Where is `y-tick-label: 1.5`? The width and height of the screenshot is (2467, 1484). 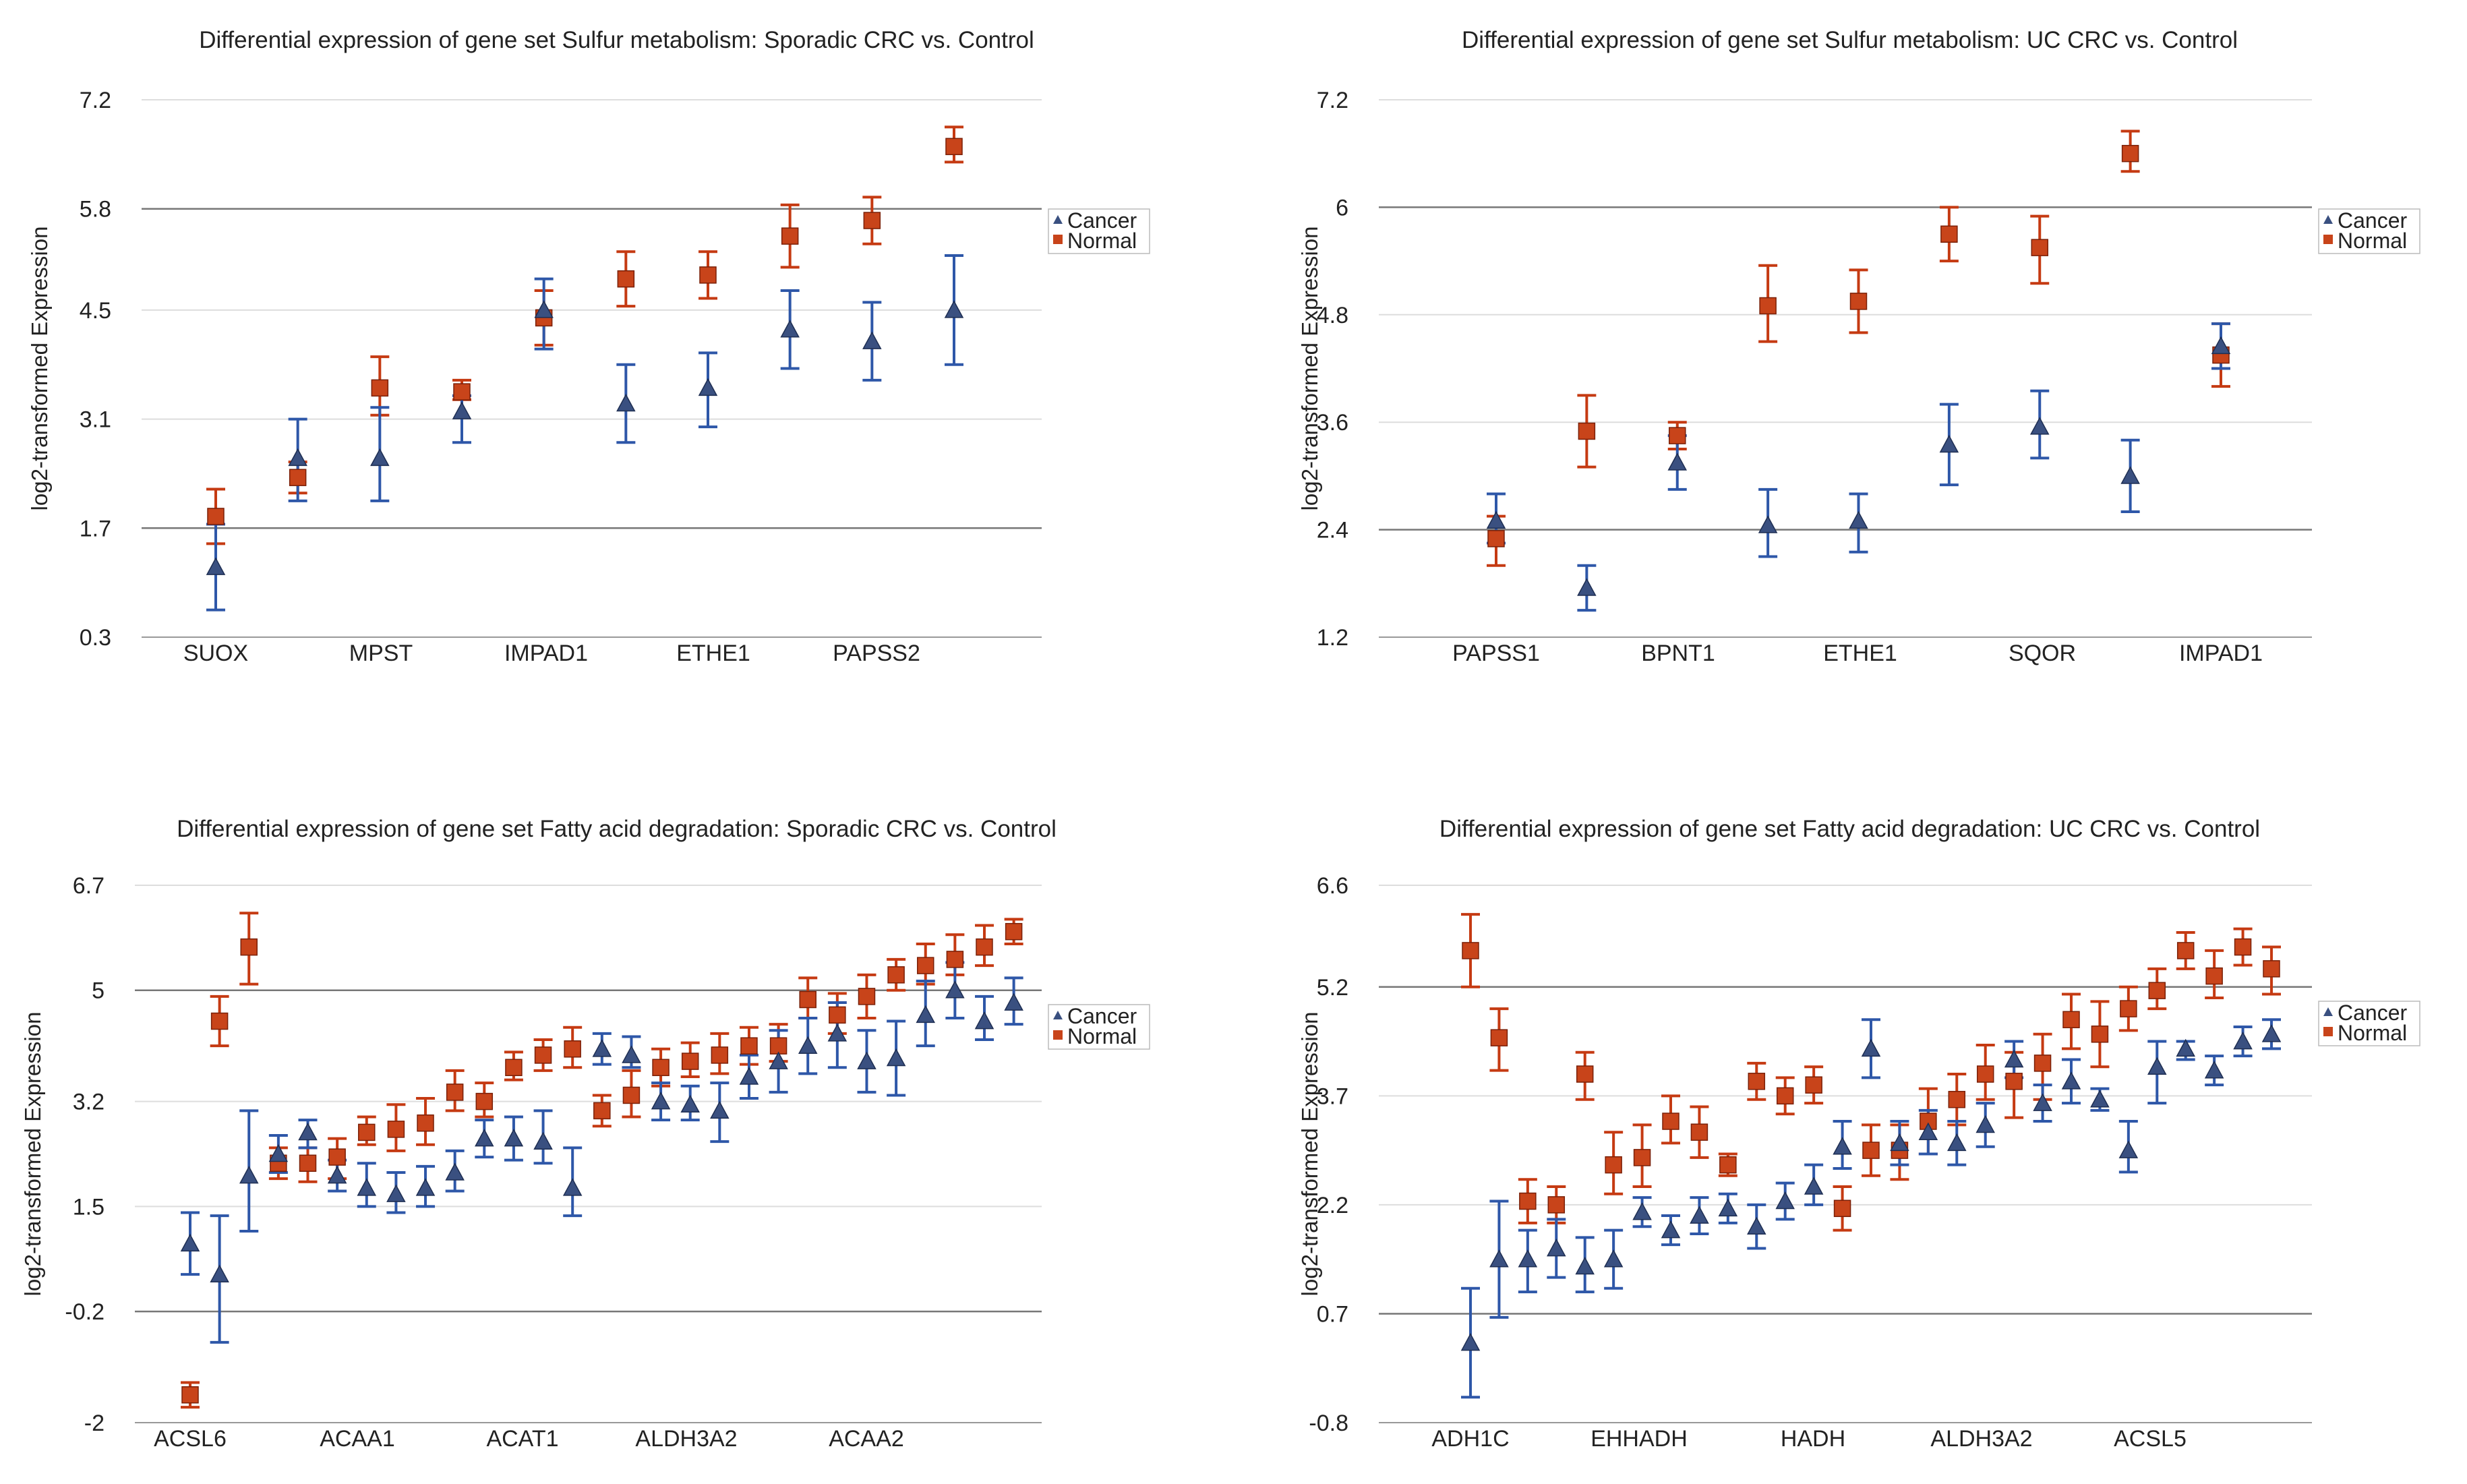 y-tick-label: 1.5 is located at coordinates (89, 1207).